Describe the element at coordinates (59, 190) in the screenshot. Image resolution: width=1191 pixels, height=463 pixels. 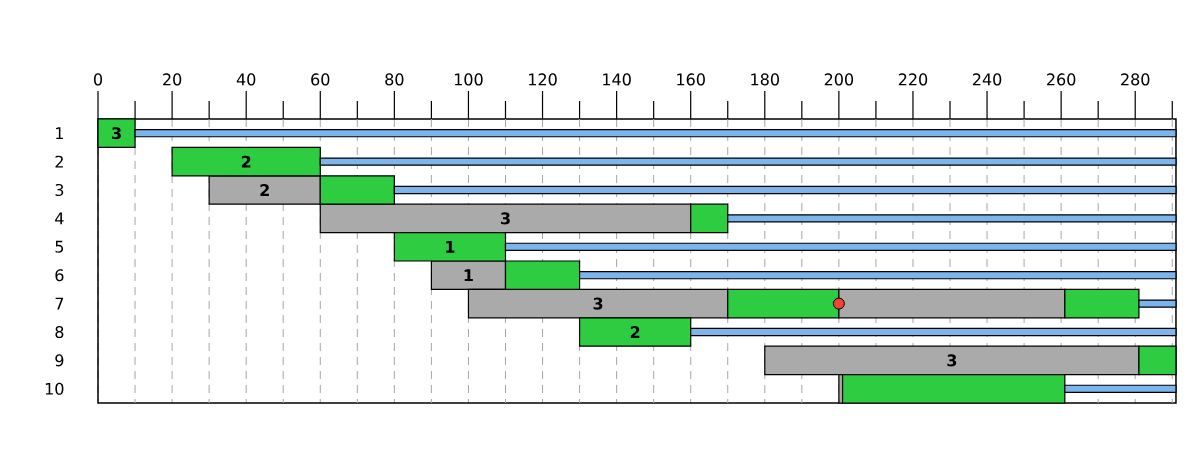
I see `y-tick-label: 3` at that location.